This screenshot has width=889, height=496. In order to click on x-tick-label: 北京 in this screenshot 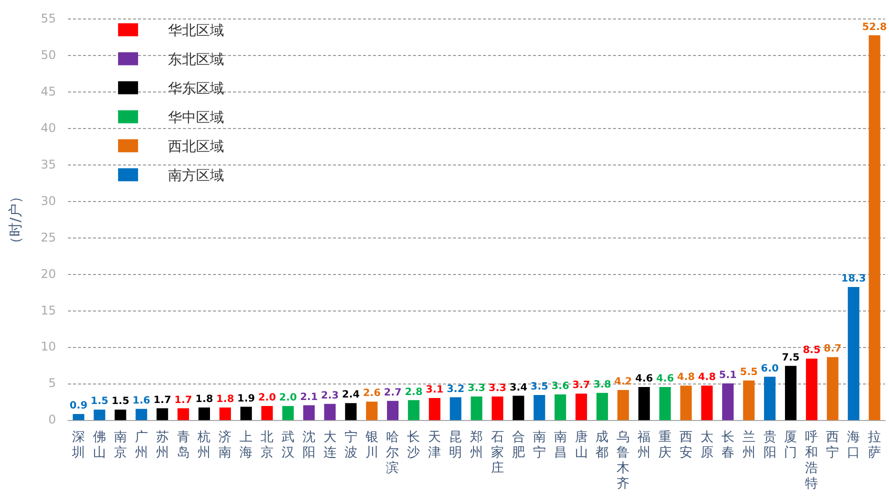, I will do `click(267, 445)`.